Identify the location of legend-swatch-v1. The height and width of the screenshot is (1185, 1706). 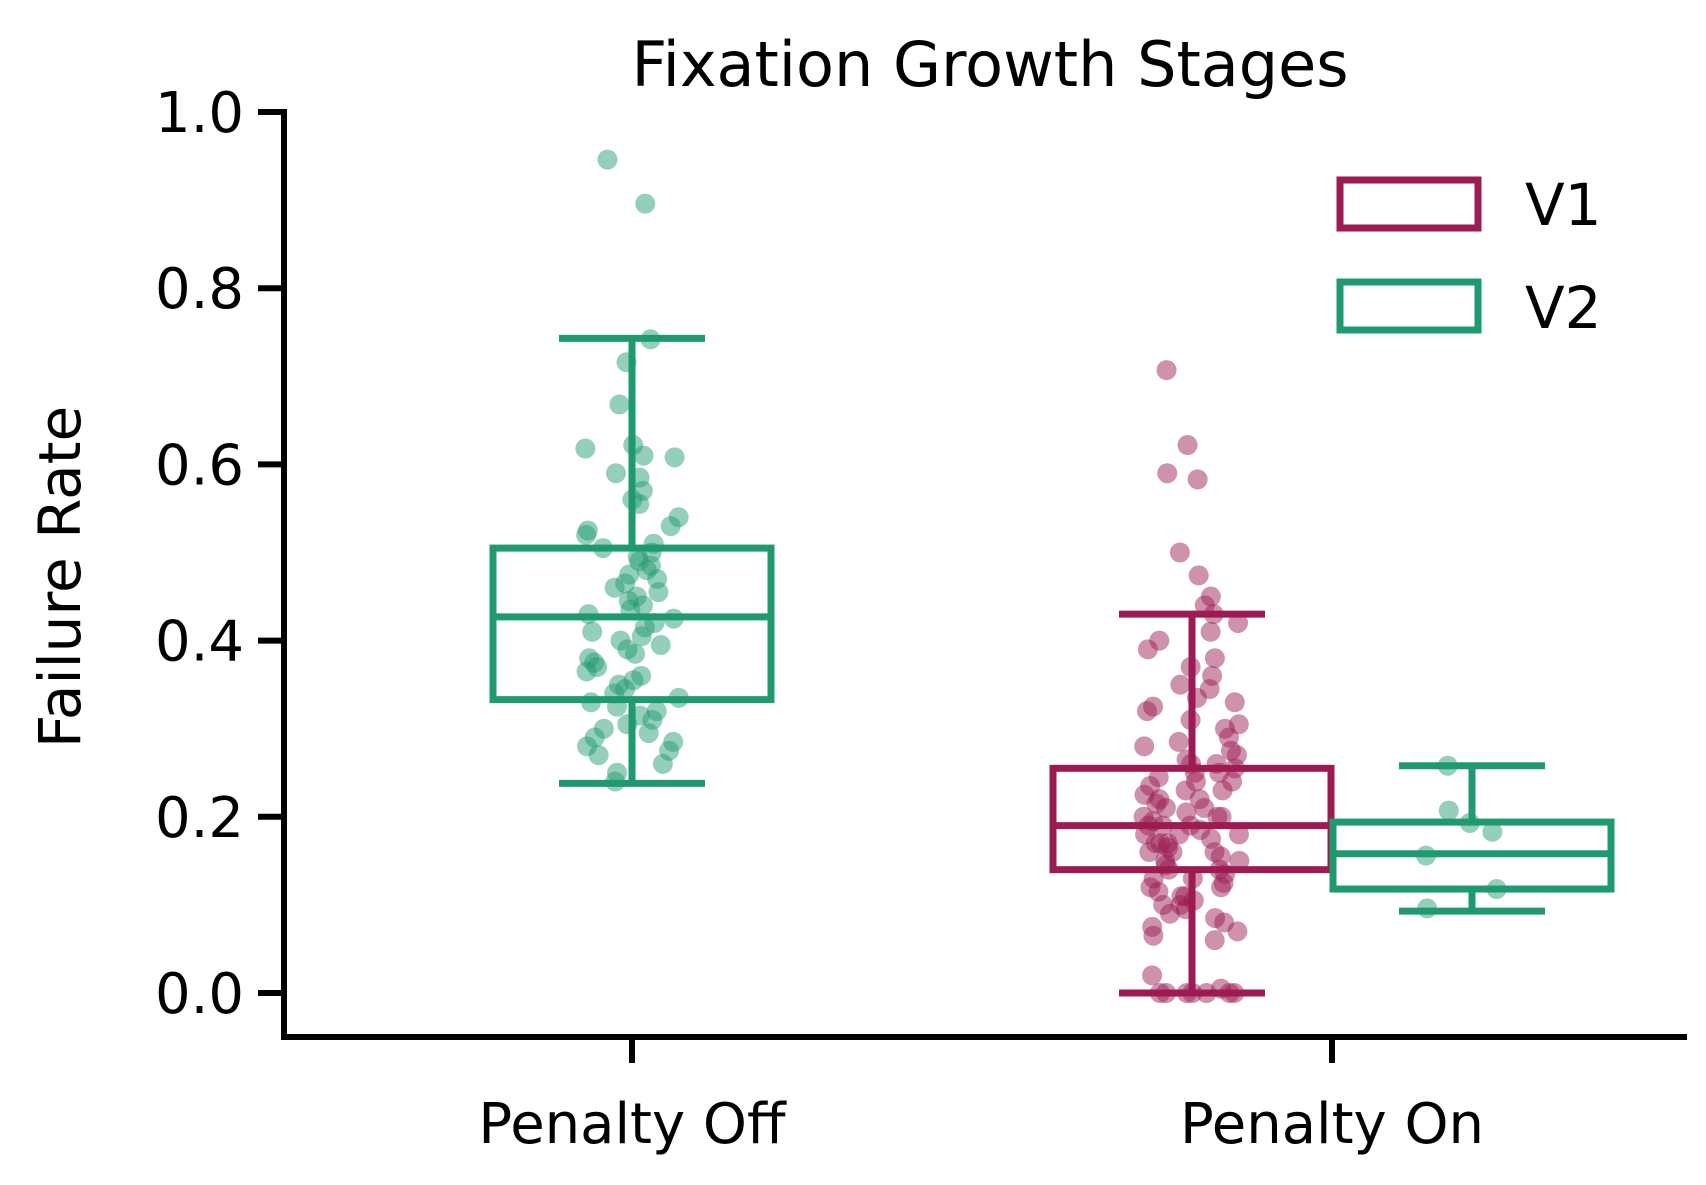
(1409, 204).